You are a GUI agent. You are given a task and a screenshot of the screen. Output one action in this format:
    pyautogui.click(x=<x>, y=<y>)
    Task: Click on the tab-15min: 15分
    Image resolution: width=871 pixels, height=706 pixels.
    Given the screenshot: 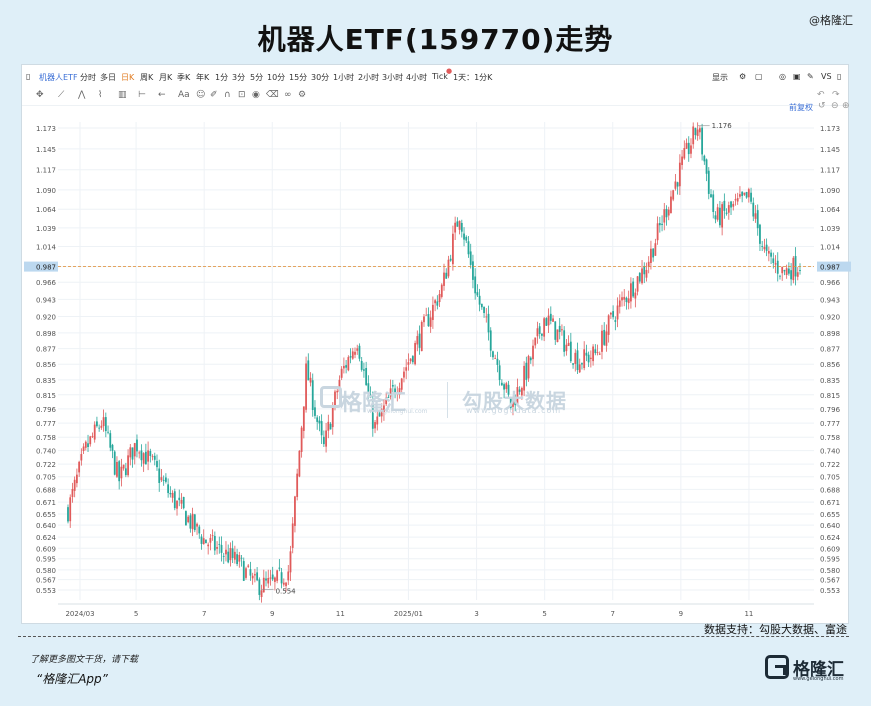 What is the action you would take?
    pyautogui.click(x=298, y=77)
    